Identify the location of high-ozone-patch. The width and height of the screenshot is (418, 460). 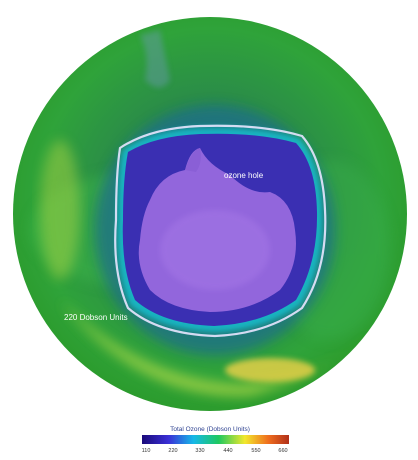
(270, 370).